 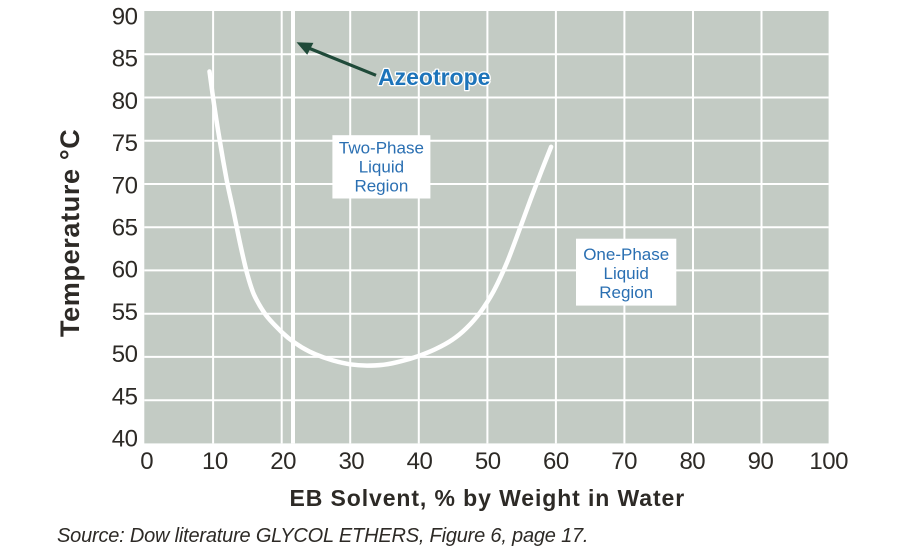 What do you see at coordinates (125, 59) in the screenshot?
I see `svg-text: 85` at bounding box center [125, 59].